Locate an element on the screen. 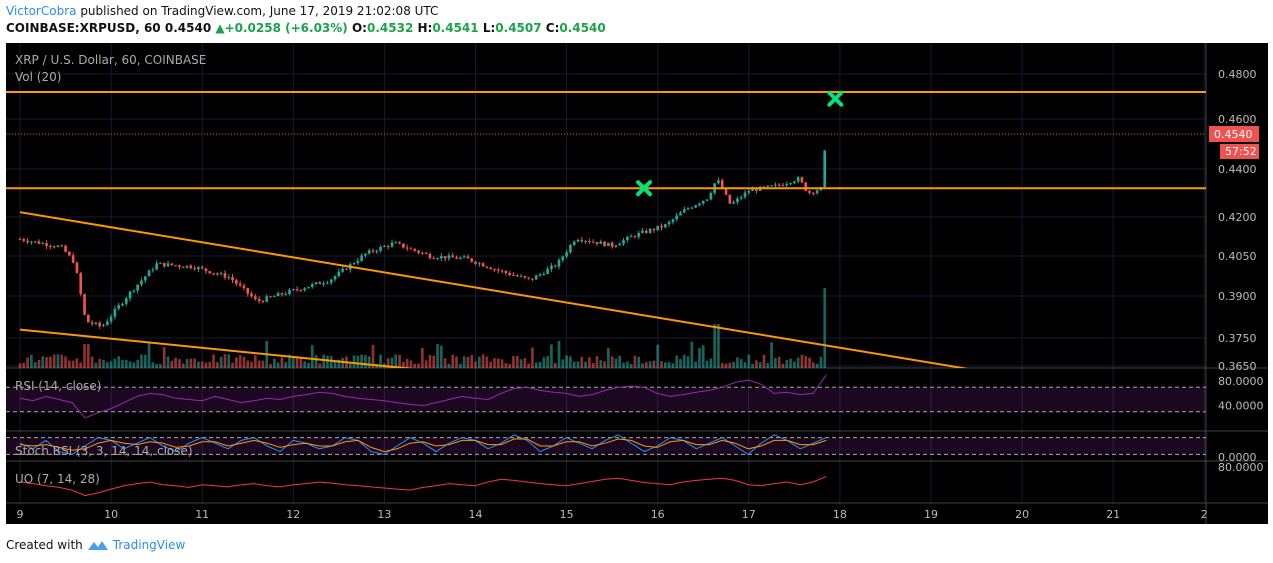 The width and height of the screenshot is (1273, 563). footer: Created with TradingView is located at coordinates (95, 545).